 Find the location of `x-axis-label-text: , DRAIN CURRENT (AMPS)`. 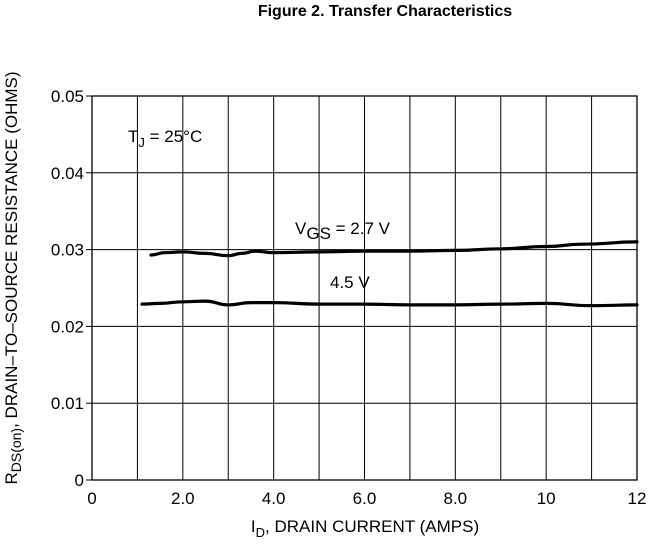

x-axis-label-text: , DRAIN CURRENT (AMPS) is located at coordinates (372, 526).